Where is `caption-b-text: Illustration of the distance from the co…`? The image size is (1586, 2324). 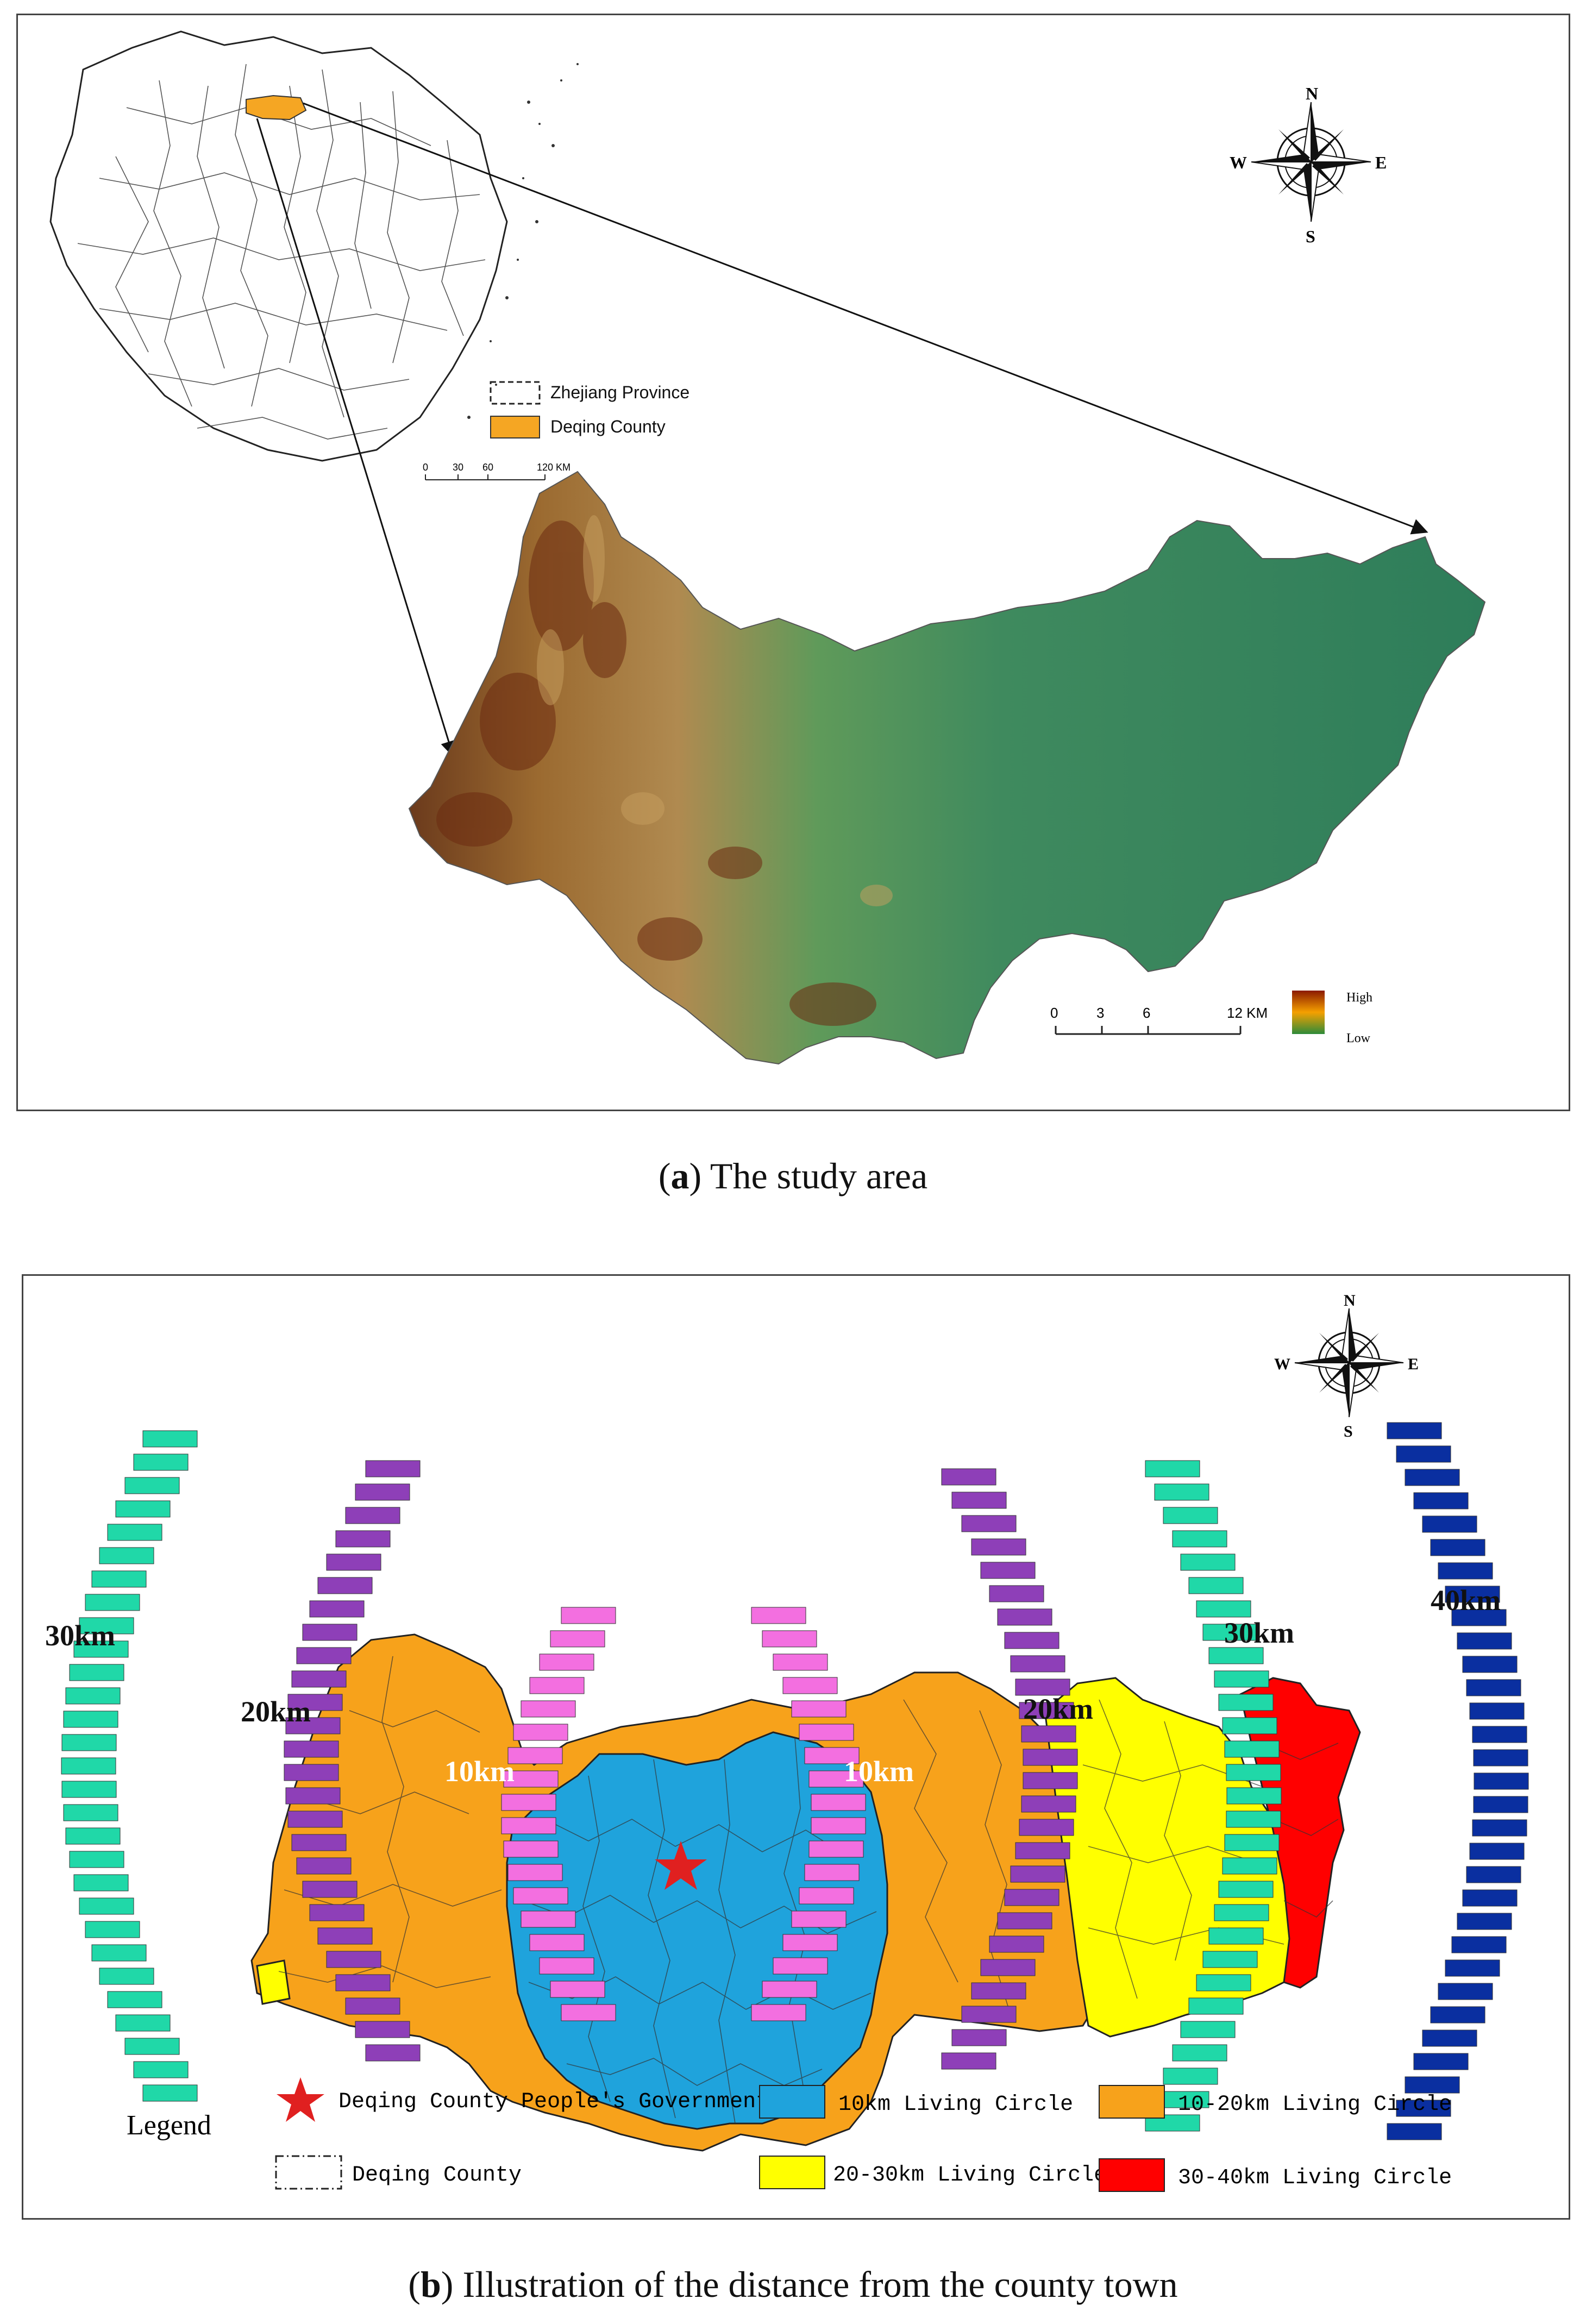
caption-b-text: Illustration of the distance from the co… is located at coordinates (820, 2284).